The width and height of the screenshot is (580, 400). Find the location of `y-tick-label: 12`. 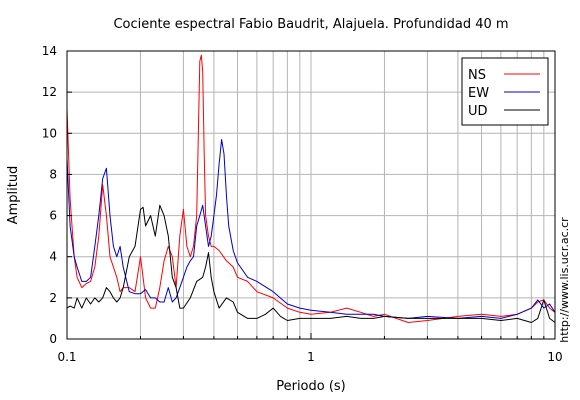

y-tick-label: 12 is located at coordinates (49, 92).